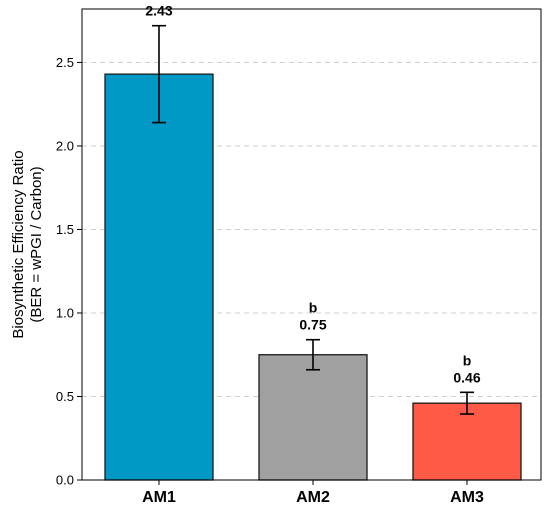 This screenshot has height=512, width=550. What do you see at coordinates (65, 480) in the screenshot?
I see `y-tick-label: 0.0` at bounding box center [65, 480].